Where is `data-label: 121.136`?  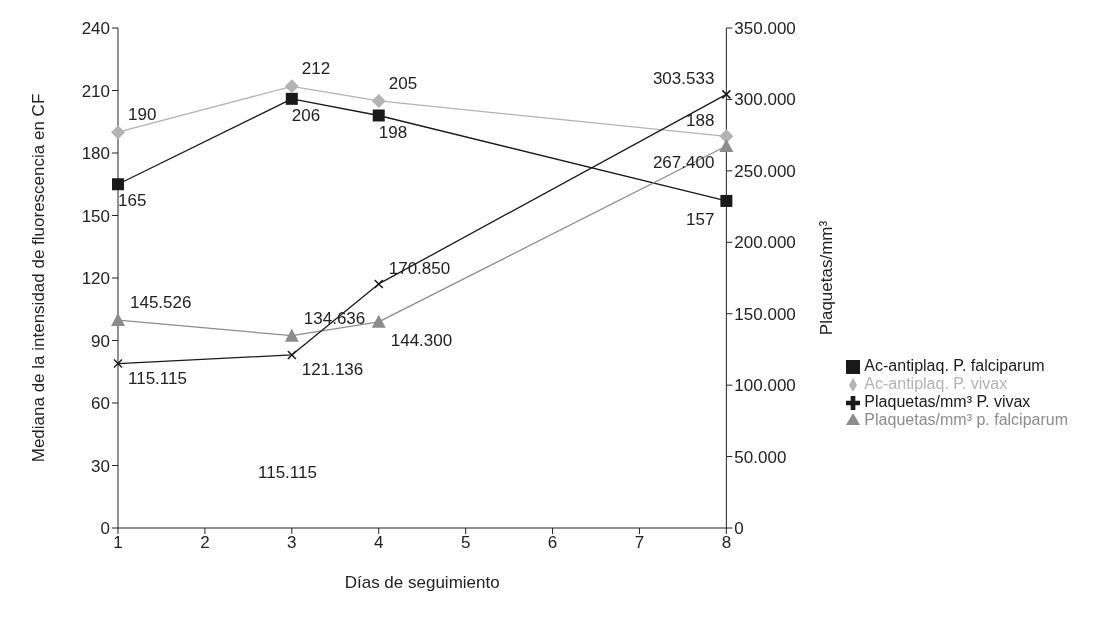 data-label: 121.136 is located at coordinates (332, 369).